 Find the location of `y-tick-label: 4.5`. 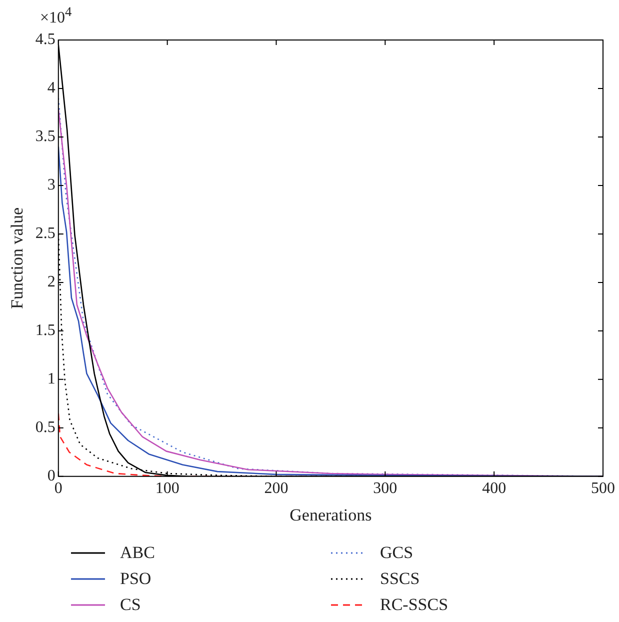

y-tick-label: 4.5 is located at coordinates (45, 39).